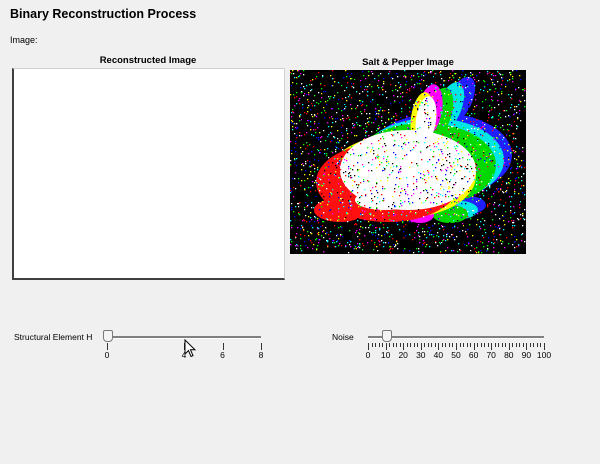 This screenshot has width=600, height=464. What do you see at coordinates (526, 355) in the screenshot?
I see `slider-tick-label: 90` at bounding box center [526, 355].